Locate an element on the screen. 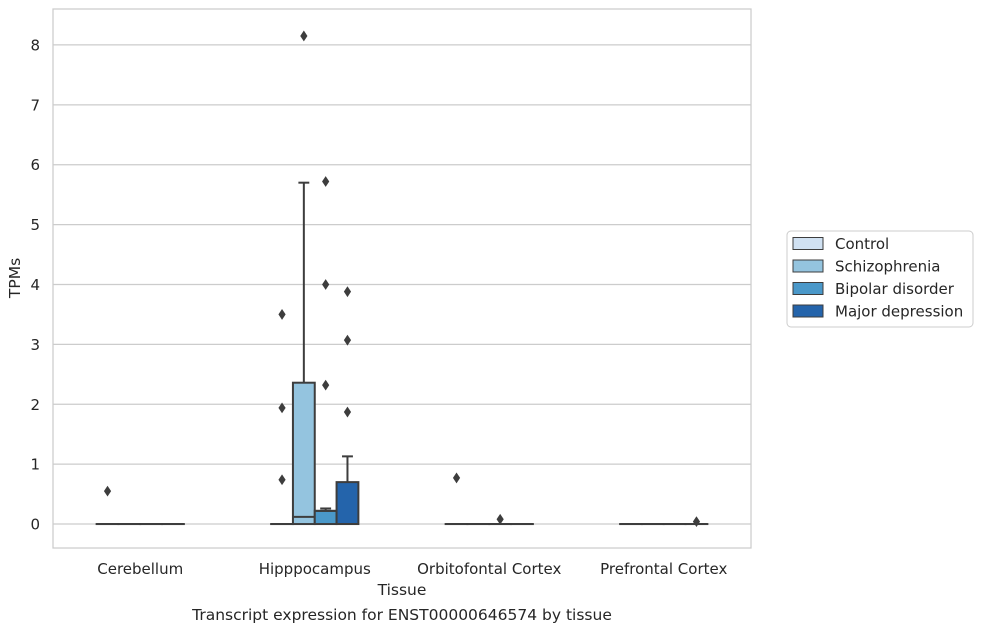 This screenshot has height=634, width=983. x-tick-label: Cerebellum is located at coordinates (140, 569).